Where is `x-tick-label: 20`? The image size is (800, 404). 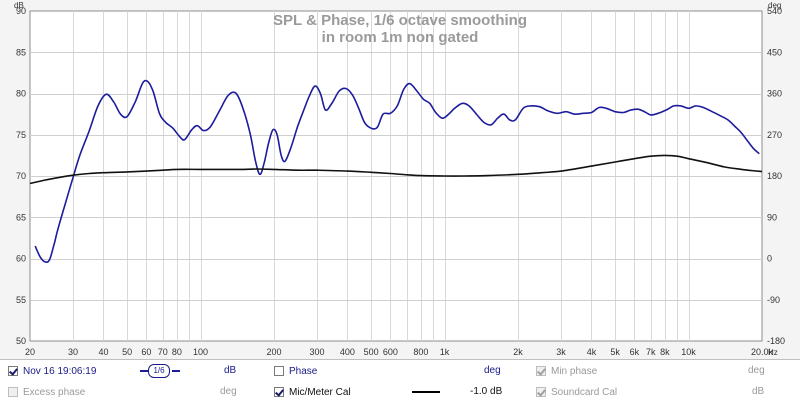
x-tick-label: 20 is located at coordinates (30, 352).